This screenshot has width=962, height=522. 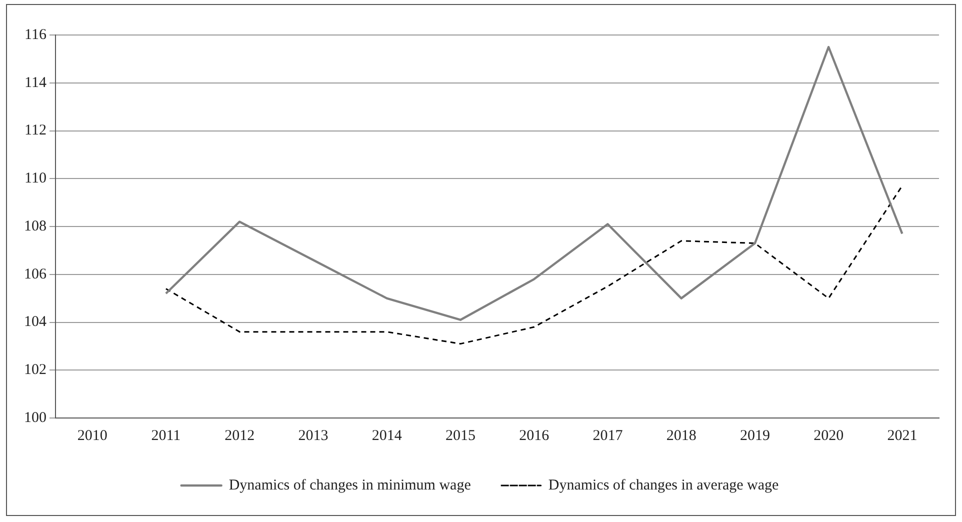 I want to click on x-tick-label: 2020, so click(x=829, y=436).